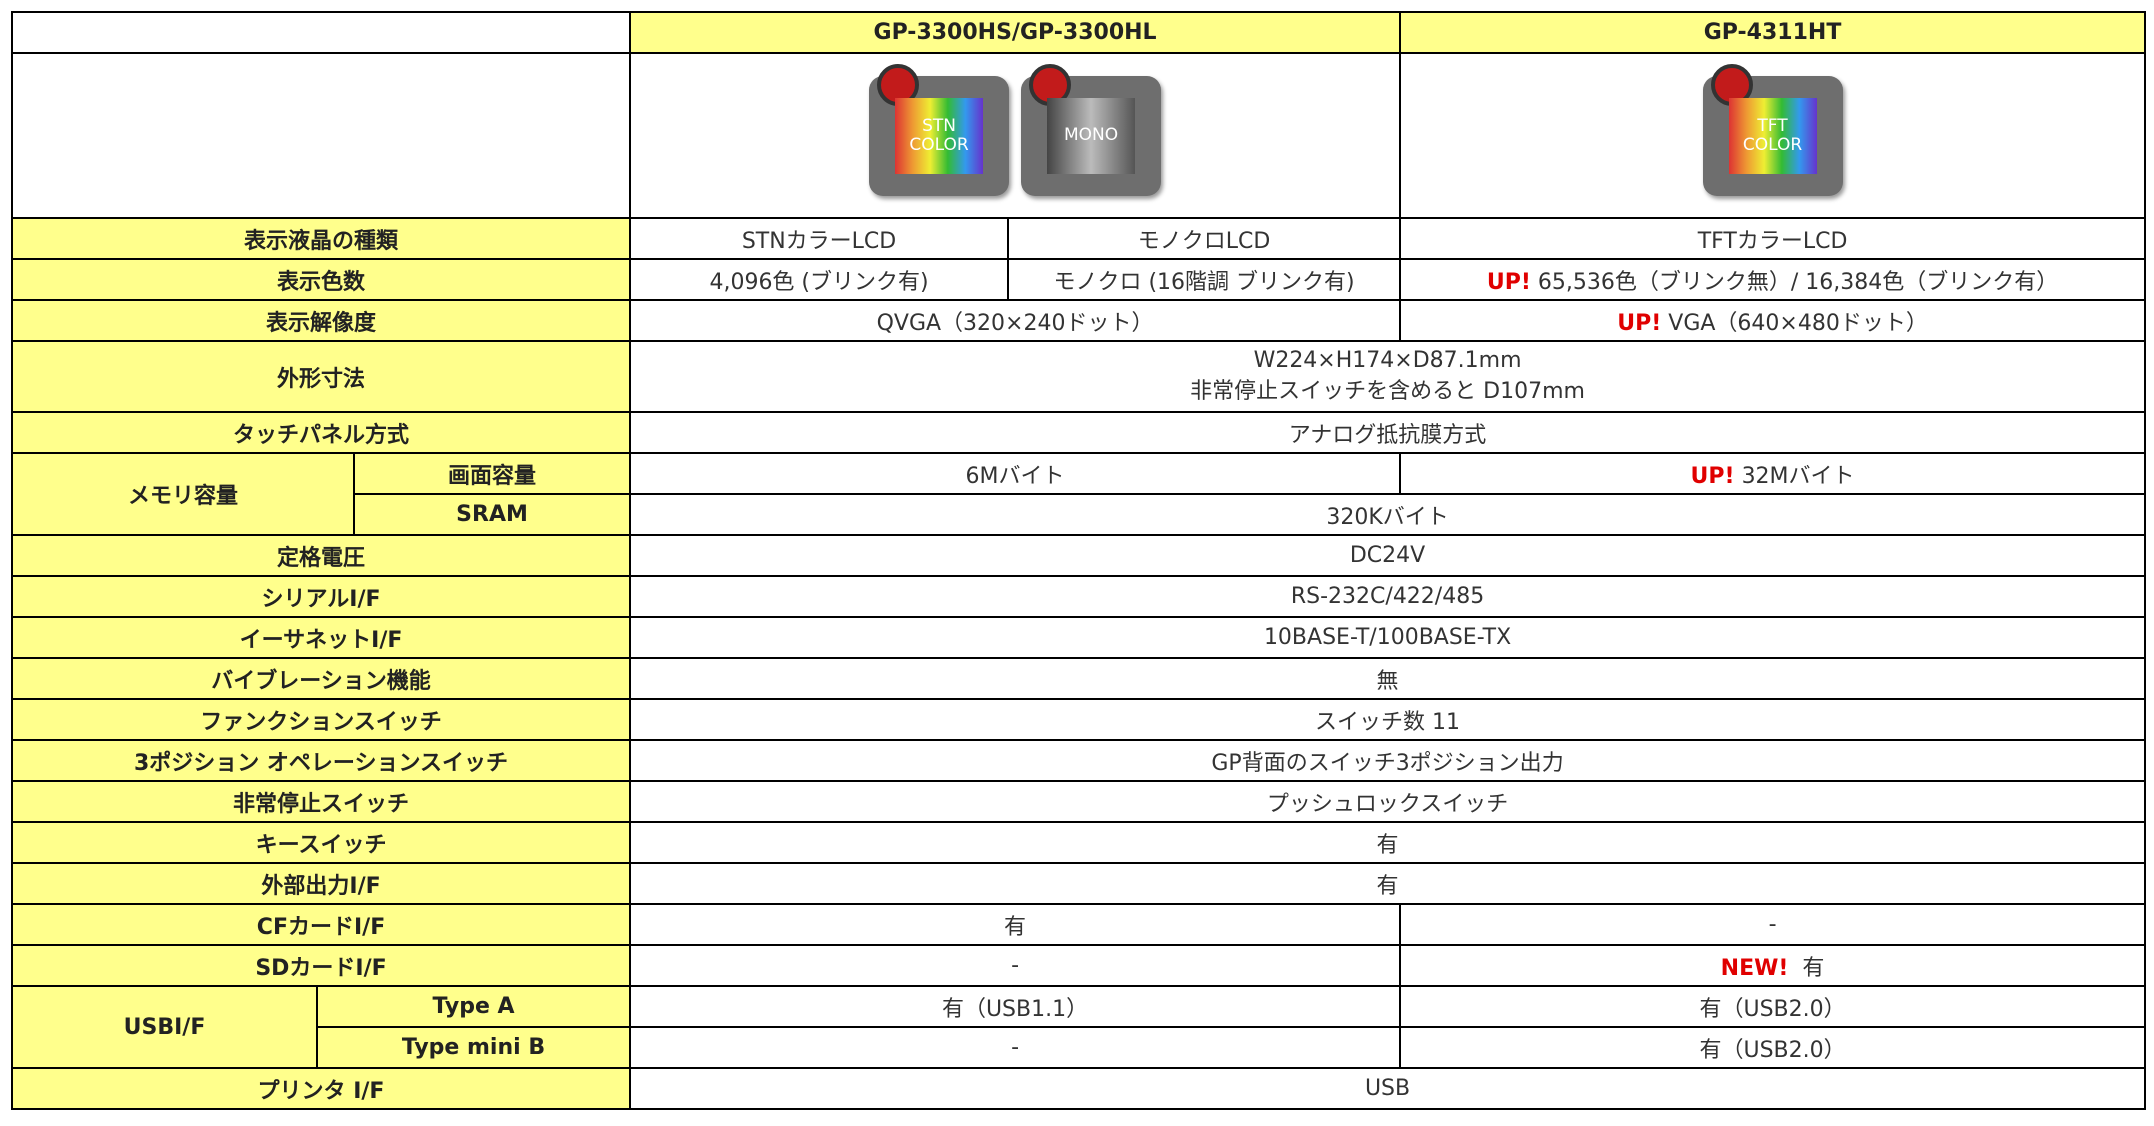 This screenshot has width=2154, height=1126. Describe the element at coordinates (473, 1047) in the screenshot. I see `sub-label: Type mini B` at that location.